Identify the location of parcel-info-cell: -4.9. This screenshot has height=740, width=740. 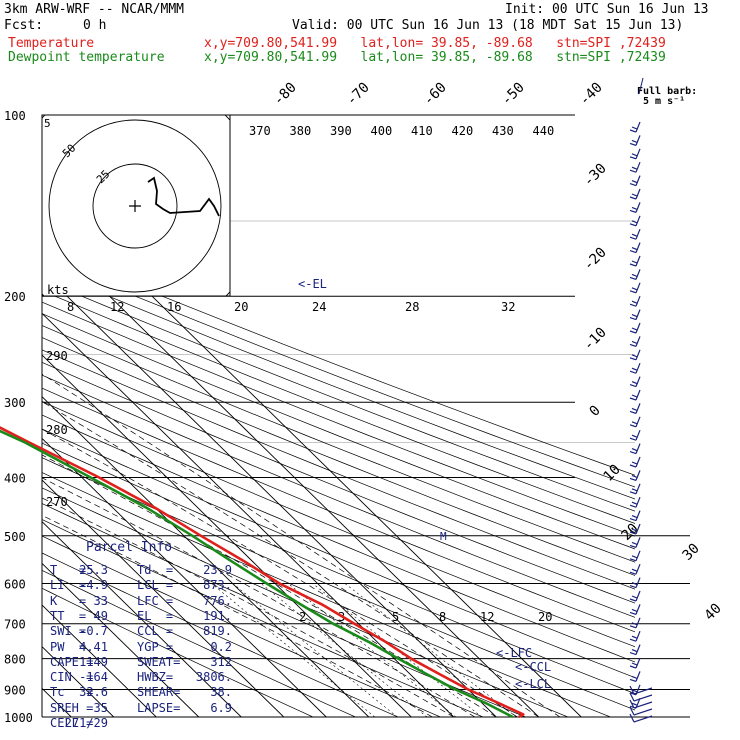
(93, 585).